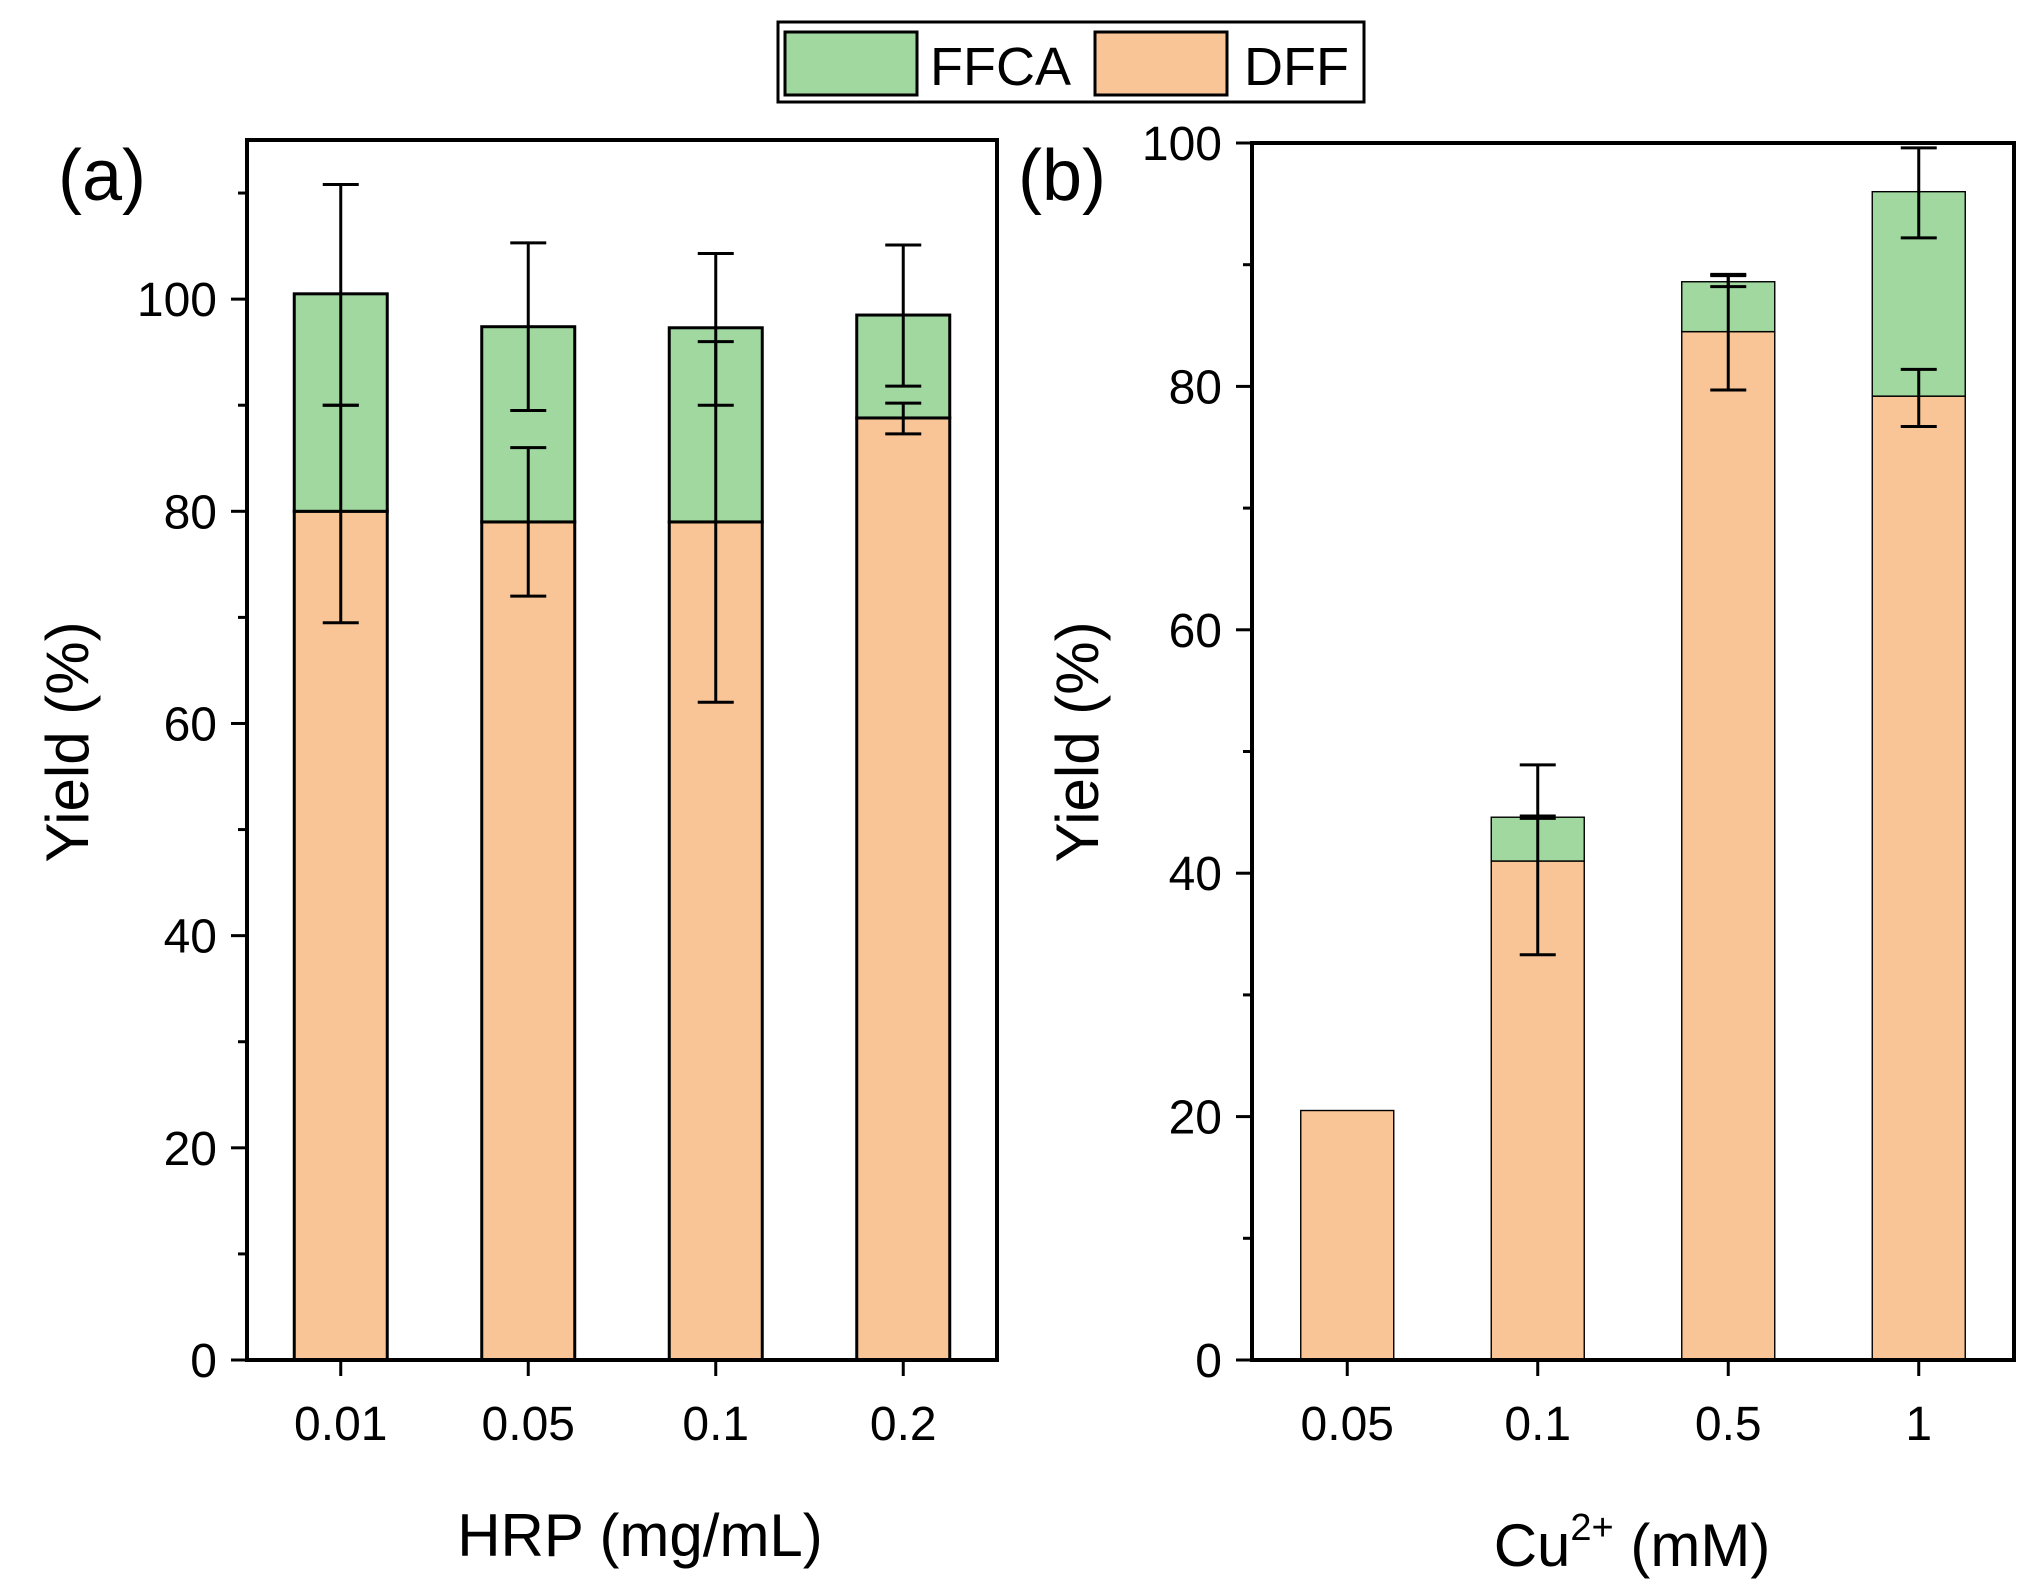 Image resolution: width=2027 pixels, height=1594 pixels. I want to click on legend-dff-swatch, so click(1161, 63).